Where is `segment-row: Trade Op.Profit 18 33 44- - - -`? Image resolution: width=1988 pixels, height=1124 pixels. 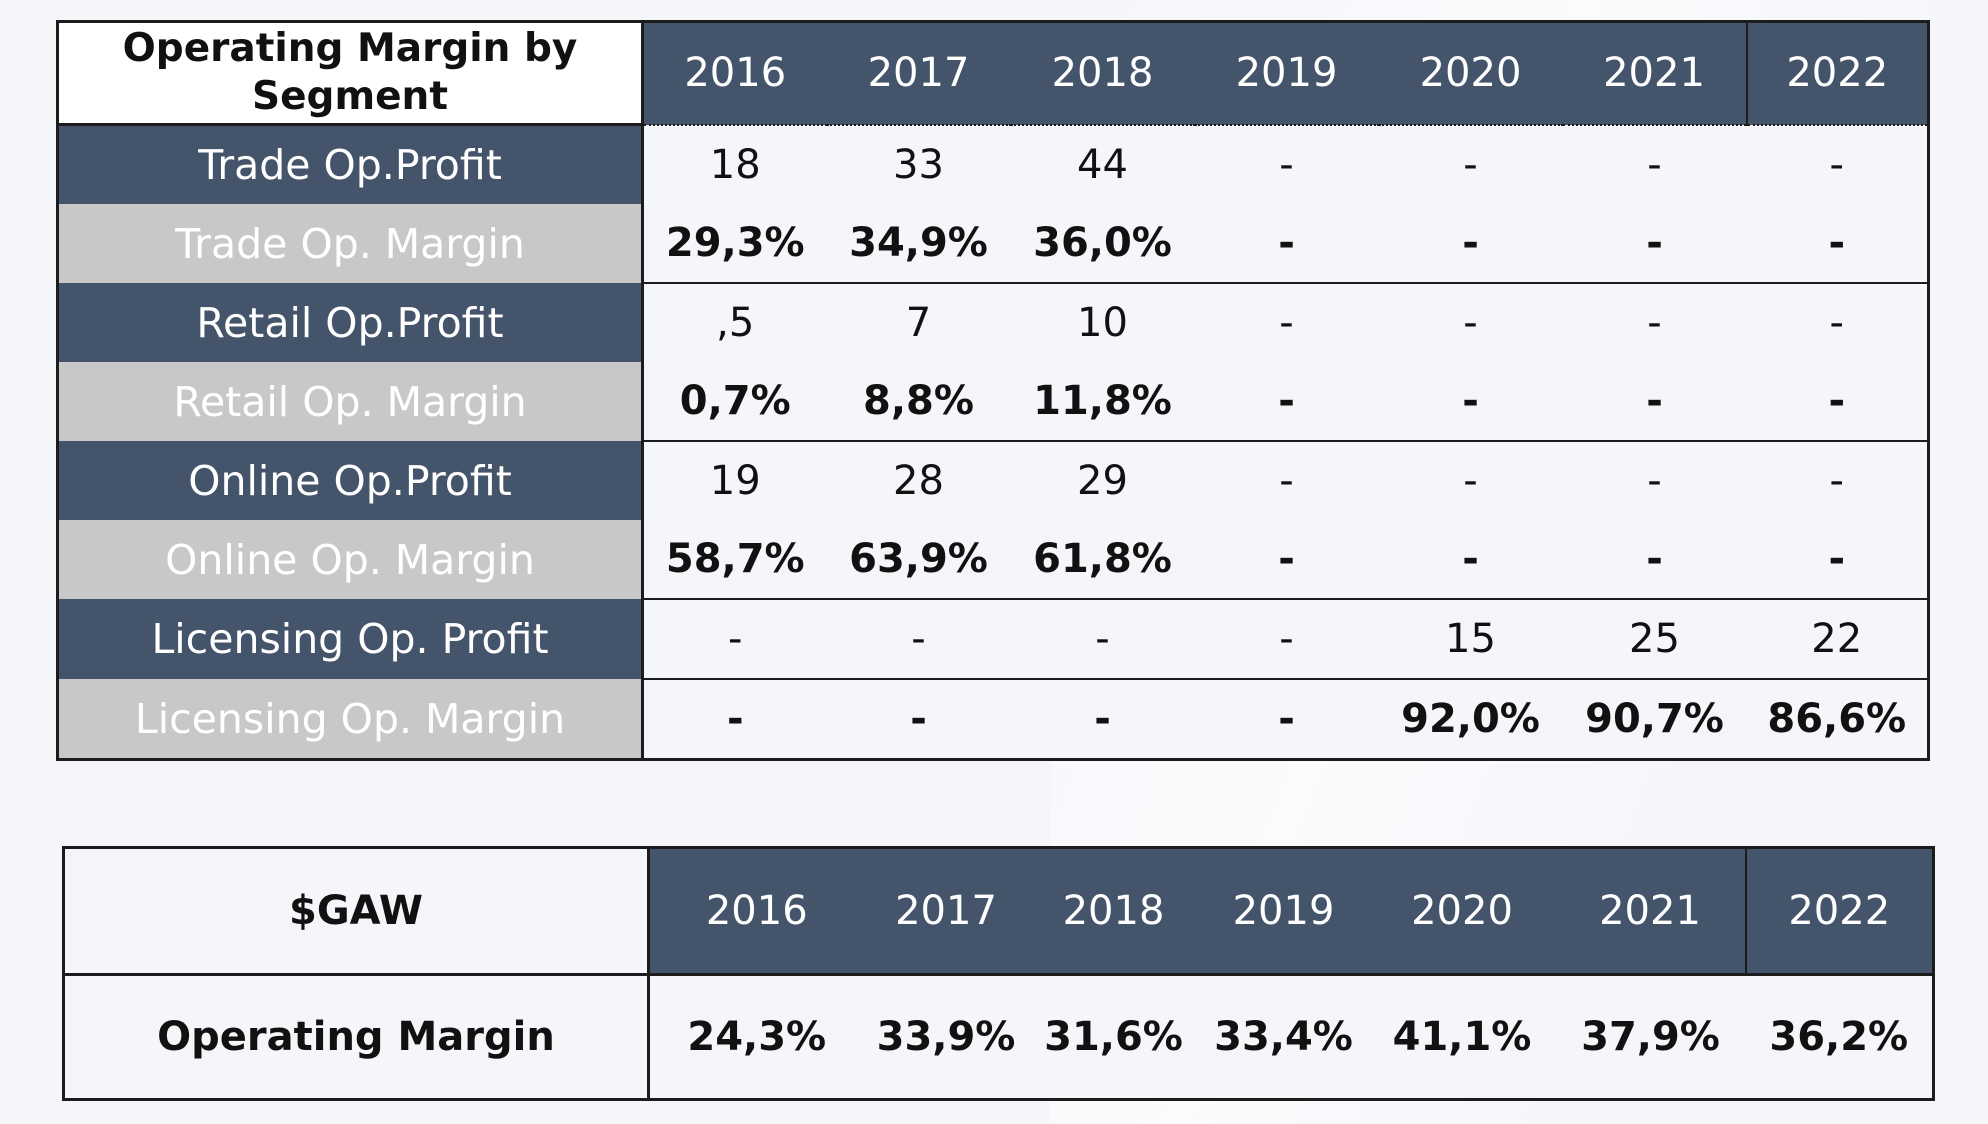 segment-row: Trade Op.Profit 18 33 44- - - - is located at coordinates (993, 164).